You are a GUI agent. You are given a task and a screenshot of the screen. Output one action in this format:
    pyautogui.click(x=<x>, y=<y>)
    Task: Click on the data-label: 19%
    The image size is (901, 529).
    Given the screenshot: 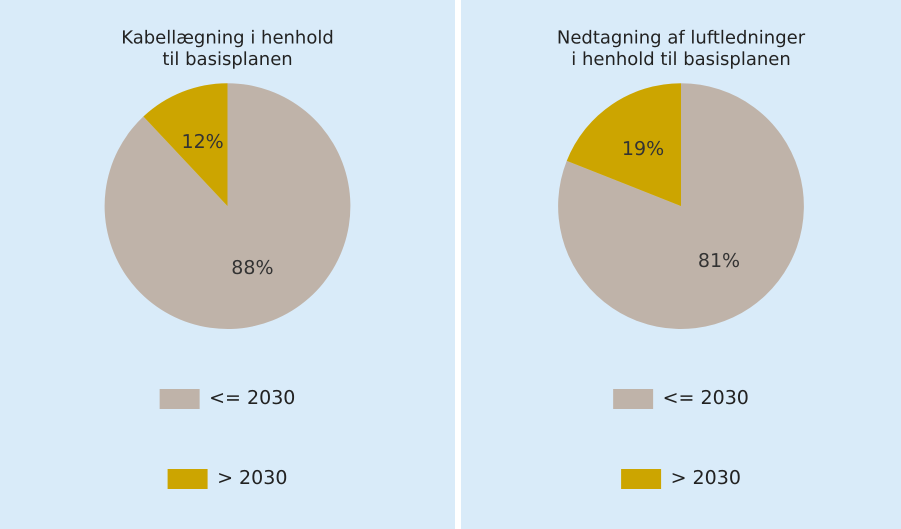 What is the action you would take?
    pyautogui.click(x=643, y=149)
    